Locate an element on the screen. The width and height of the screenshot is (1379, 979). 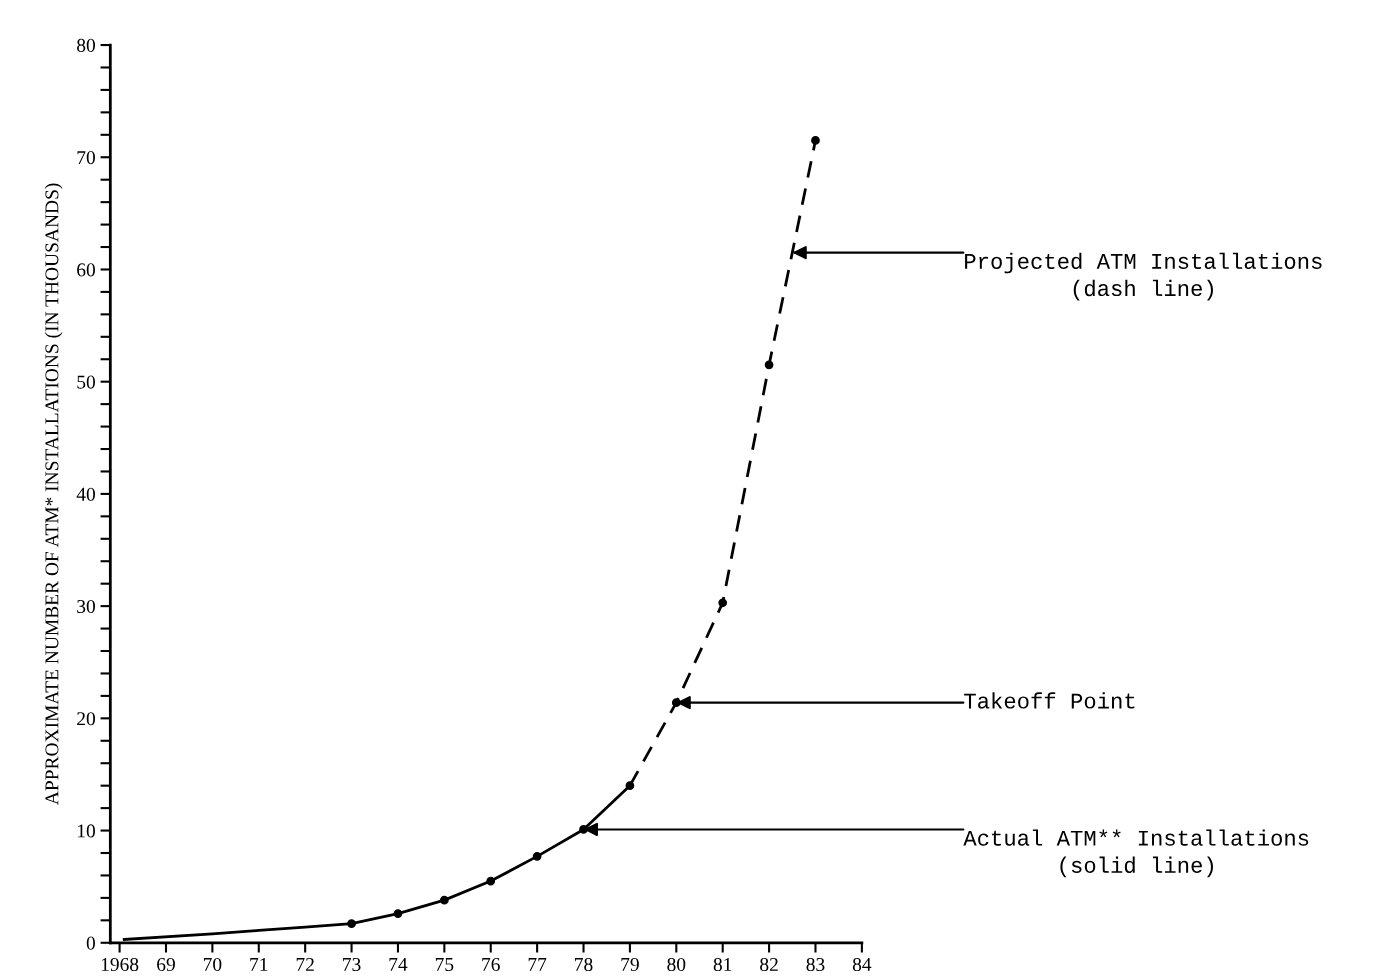
x-tick-label: 76 is located at coordinates (491, 964).